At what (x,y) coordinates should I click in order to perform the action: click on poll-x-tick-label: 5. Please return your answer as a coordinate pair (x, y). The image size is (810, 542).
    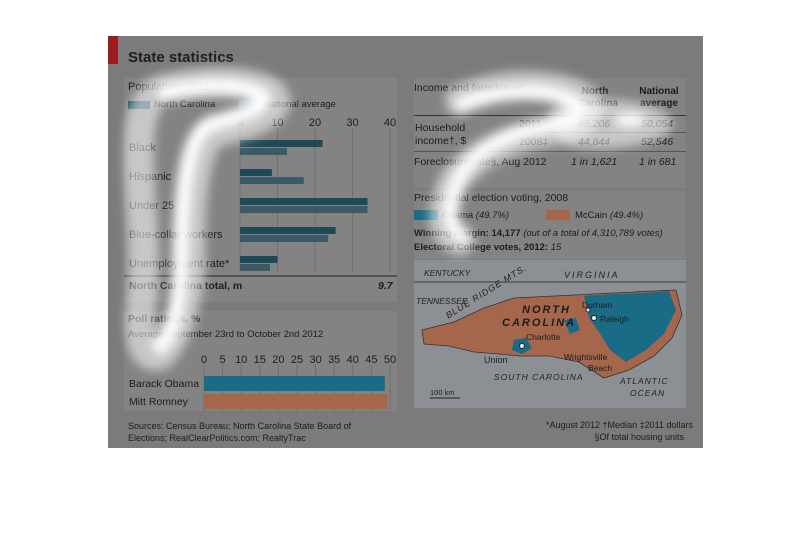
    Looking at the image, I should click on (223, 360).